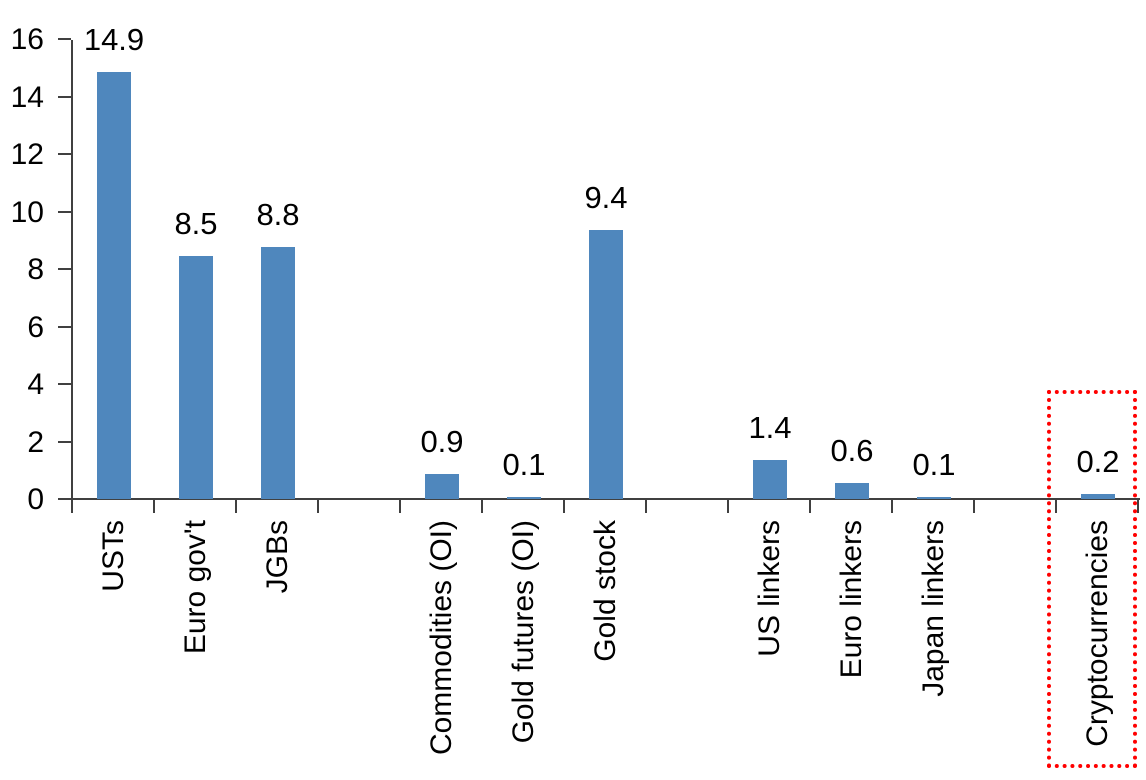  Describe the element at coordinates (27, 212) in the screenshot. I see `y-tick-label: 10` at that location.